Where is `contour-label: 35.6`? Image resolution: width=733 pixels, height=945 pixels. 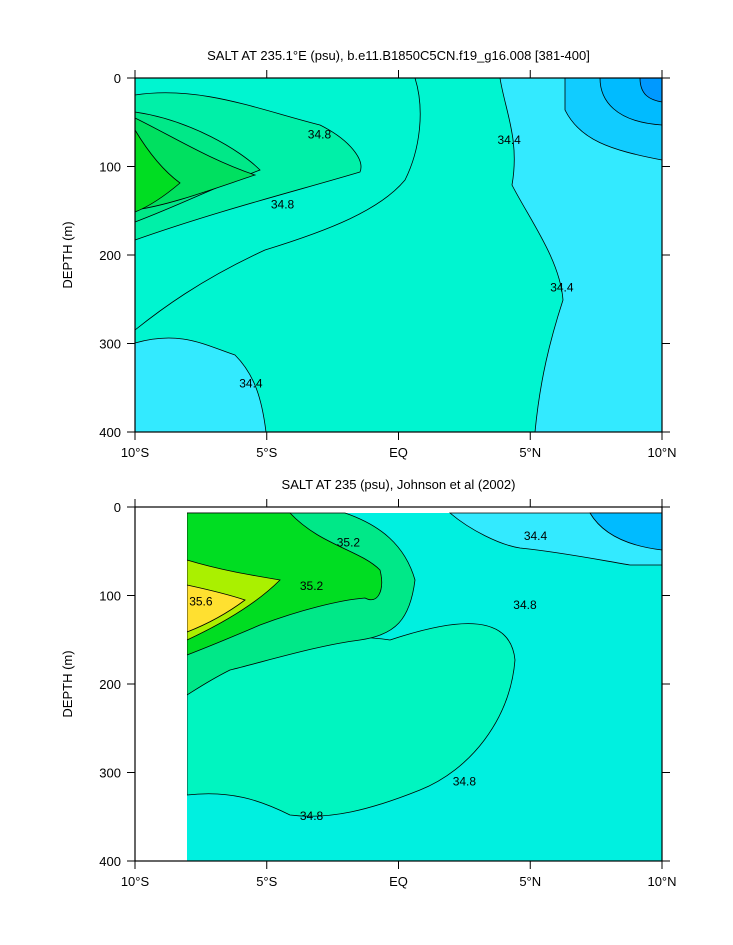
contour-label: 35.6 is located at coordinates (201, 602).